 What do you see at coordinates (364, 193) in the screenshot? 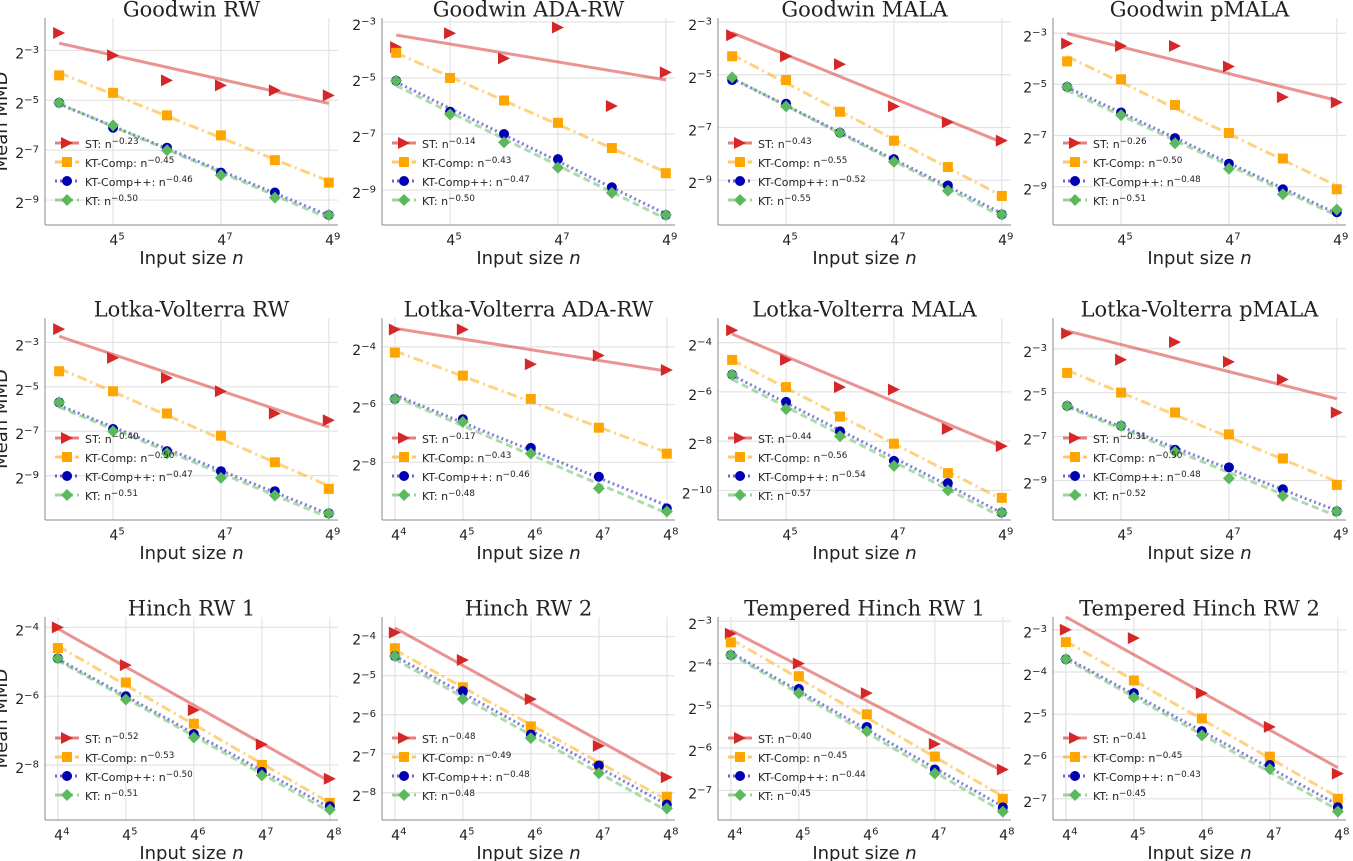
I see `y-tick-label: 2−9` at bounding box center [364, 193].